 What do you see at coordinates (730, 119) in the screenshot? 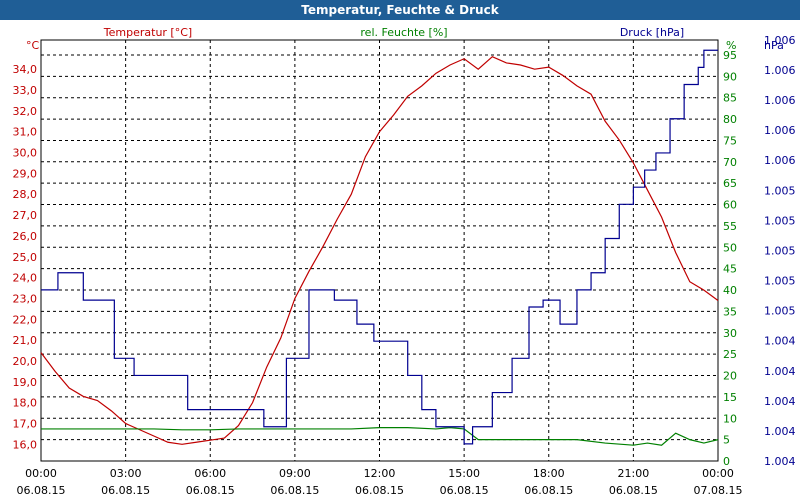
I see `hum-tick-label: 80` at bounding box center [730, 119].